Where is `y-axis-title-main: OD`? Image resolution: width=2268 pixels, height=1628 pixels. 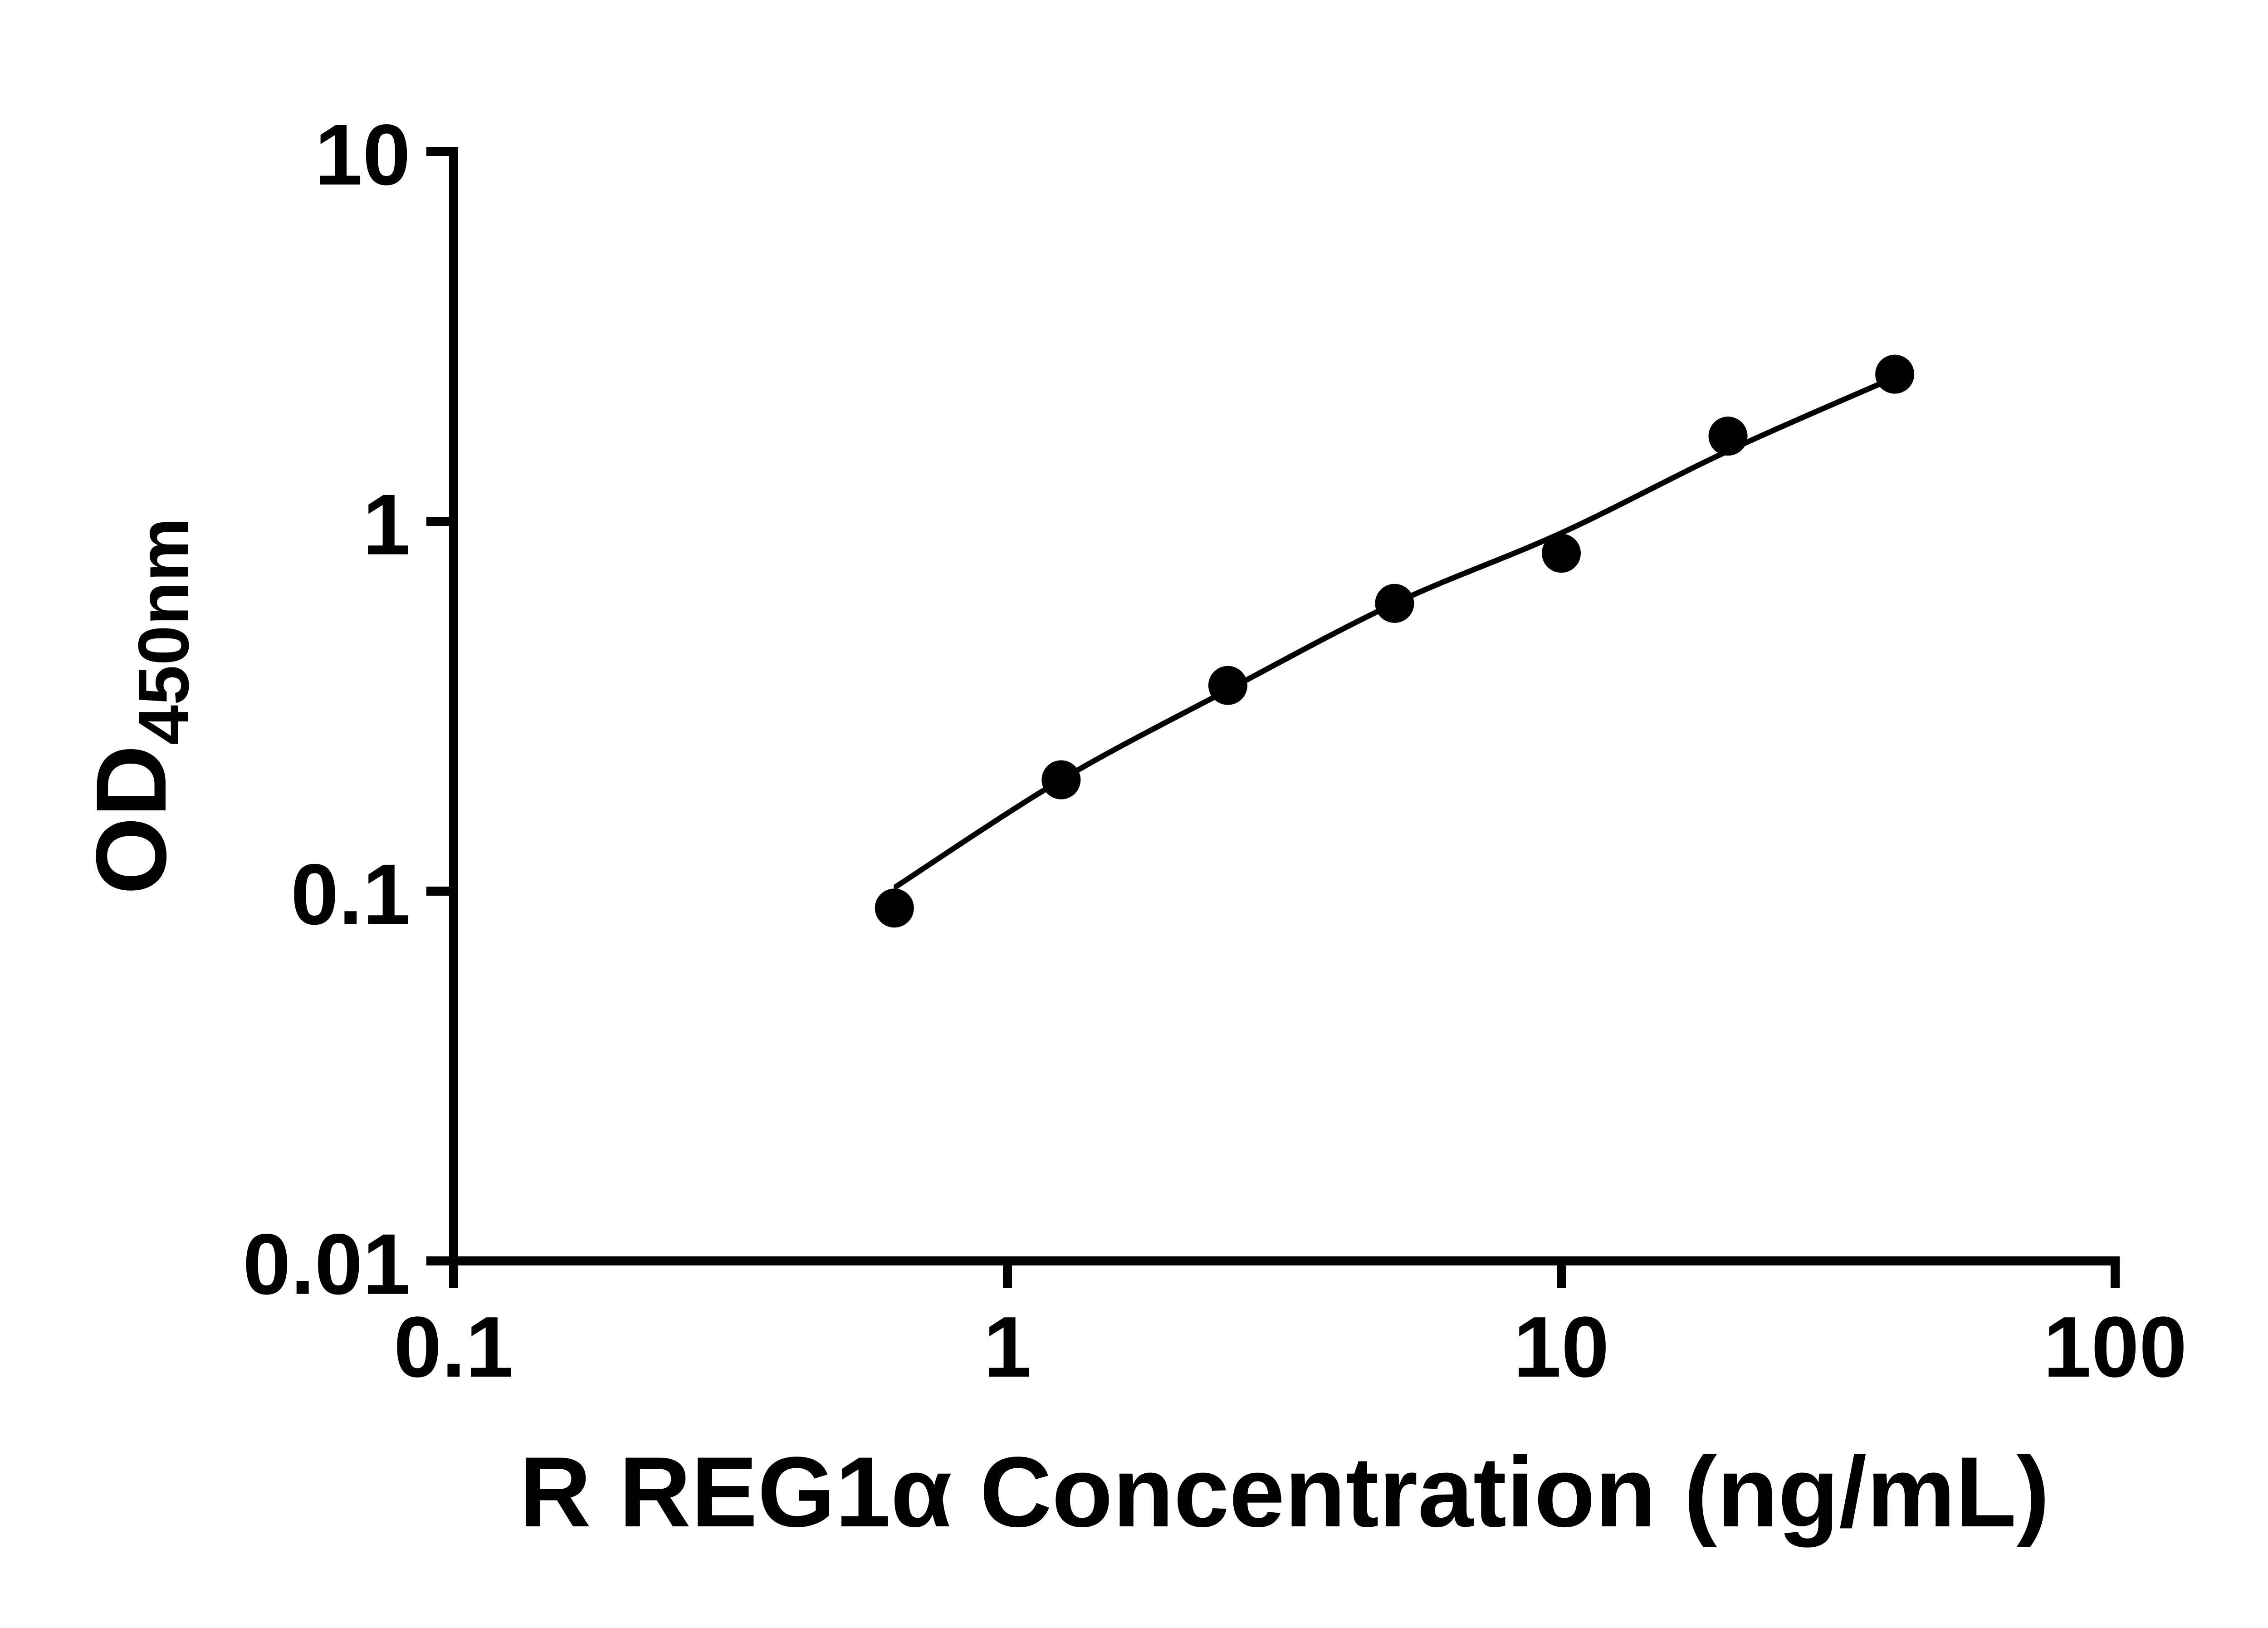 y-axis-title-main: OD is located at coordinates (131, 820).